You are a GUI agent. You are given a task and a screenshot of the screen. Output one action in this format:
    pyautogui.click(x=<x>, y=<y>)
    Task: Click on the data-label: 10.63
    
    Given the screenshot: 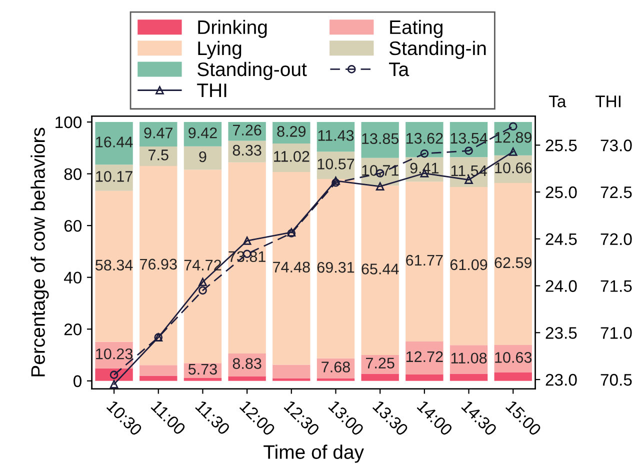 What is the action you would take?
    pyautogui.click(x=513, y=357)
    